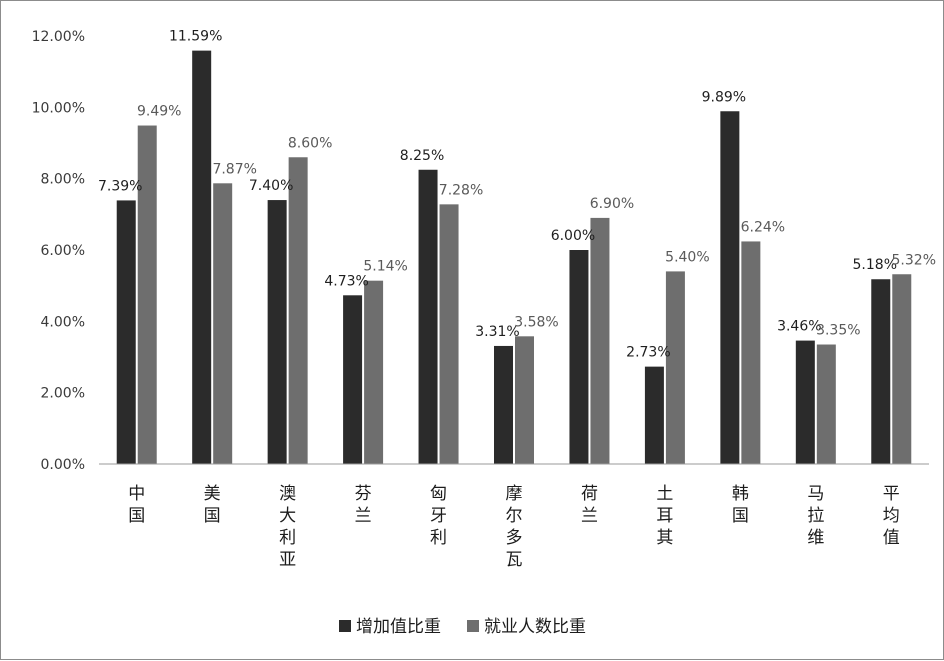 Image resolution: width=944 pixels, height=661 pixels. What do you see at coordinates (914, 260) in the screenshot?
I see `value-label-employment: 5.32%` at bounding box center [914, 260].